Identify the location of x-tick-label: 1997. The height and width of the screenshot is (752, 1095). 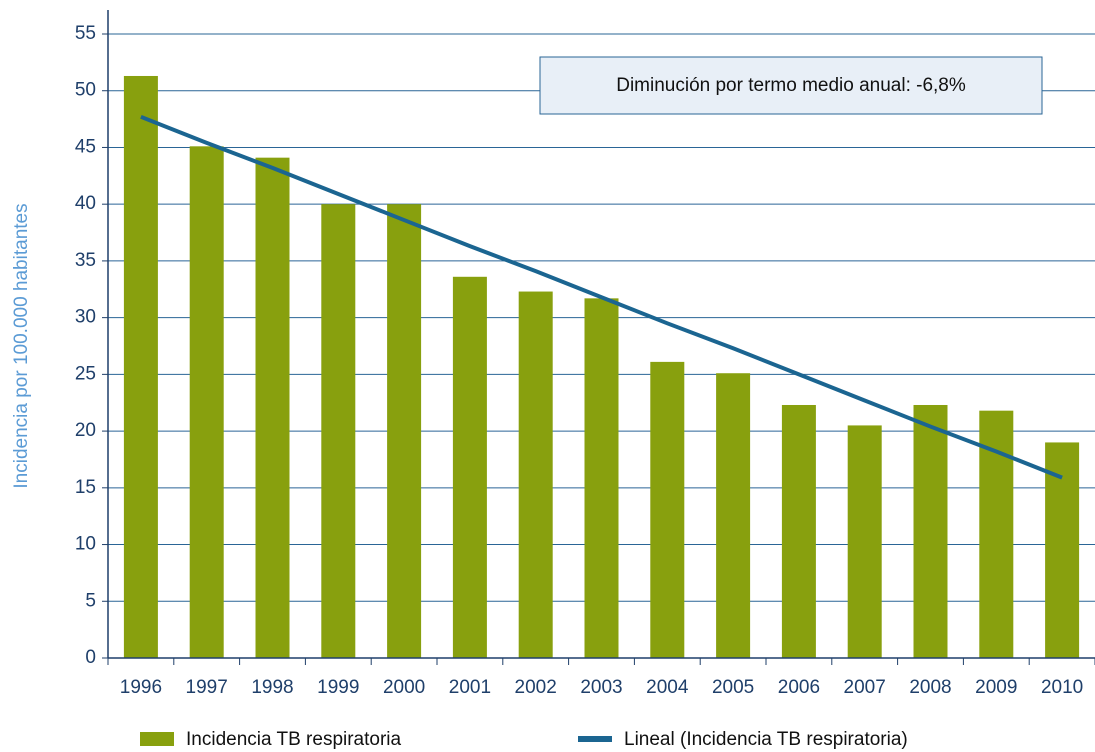
(207, 687).